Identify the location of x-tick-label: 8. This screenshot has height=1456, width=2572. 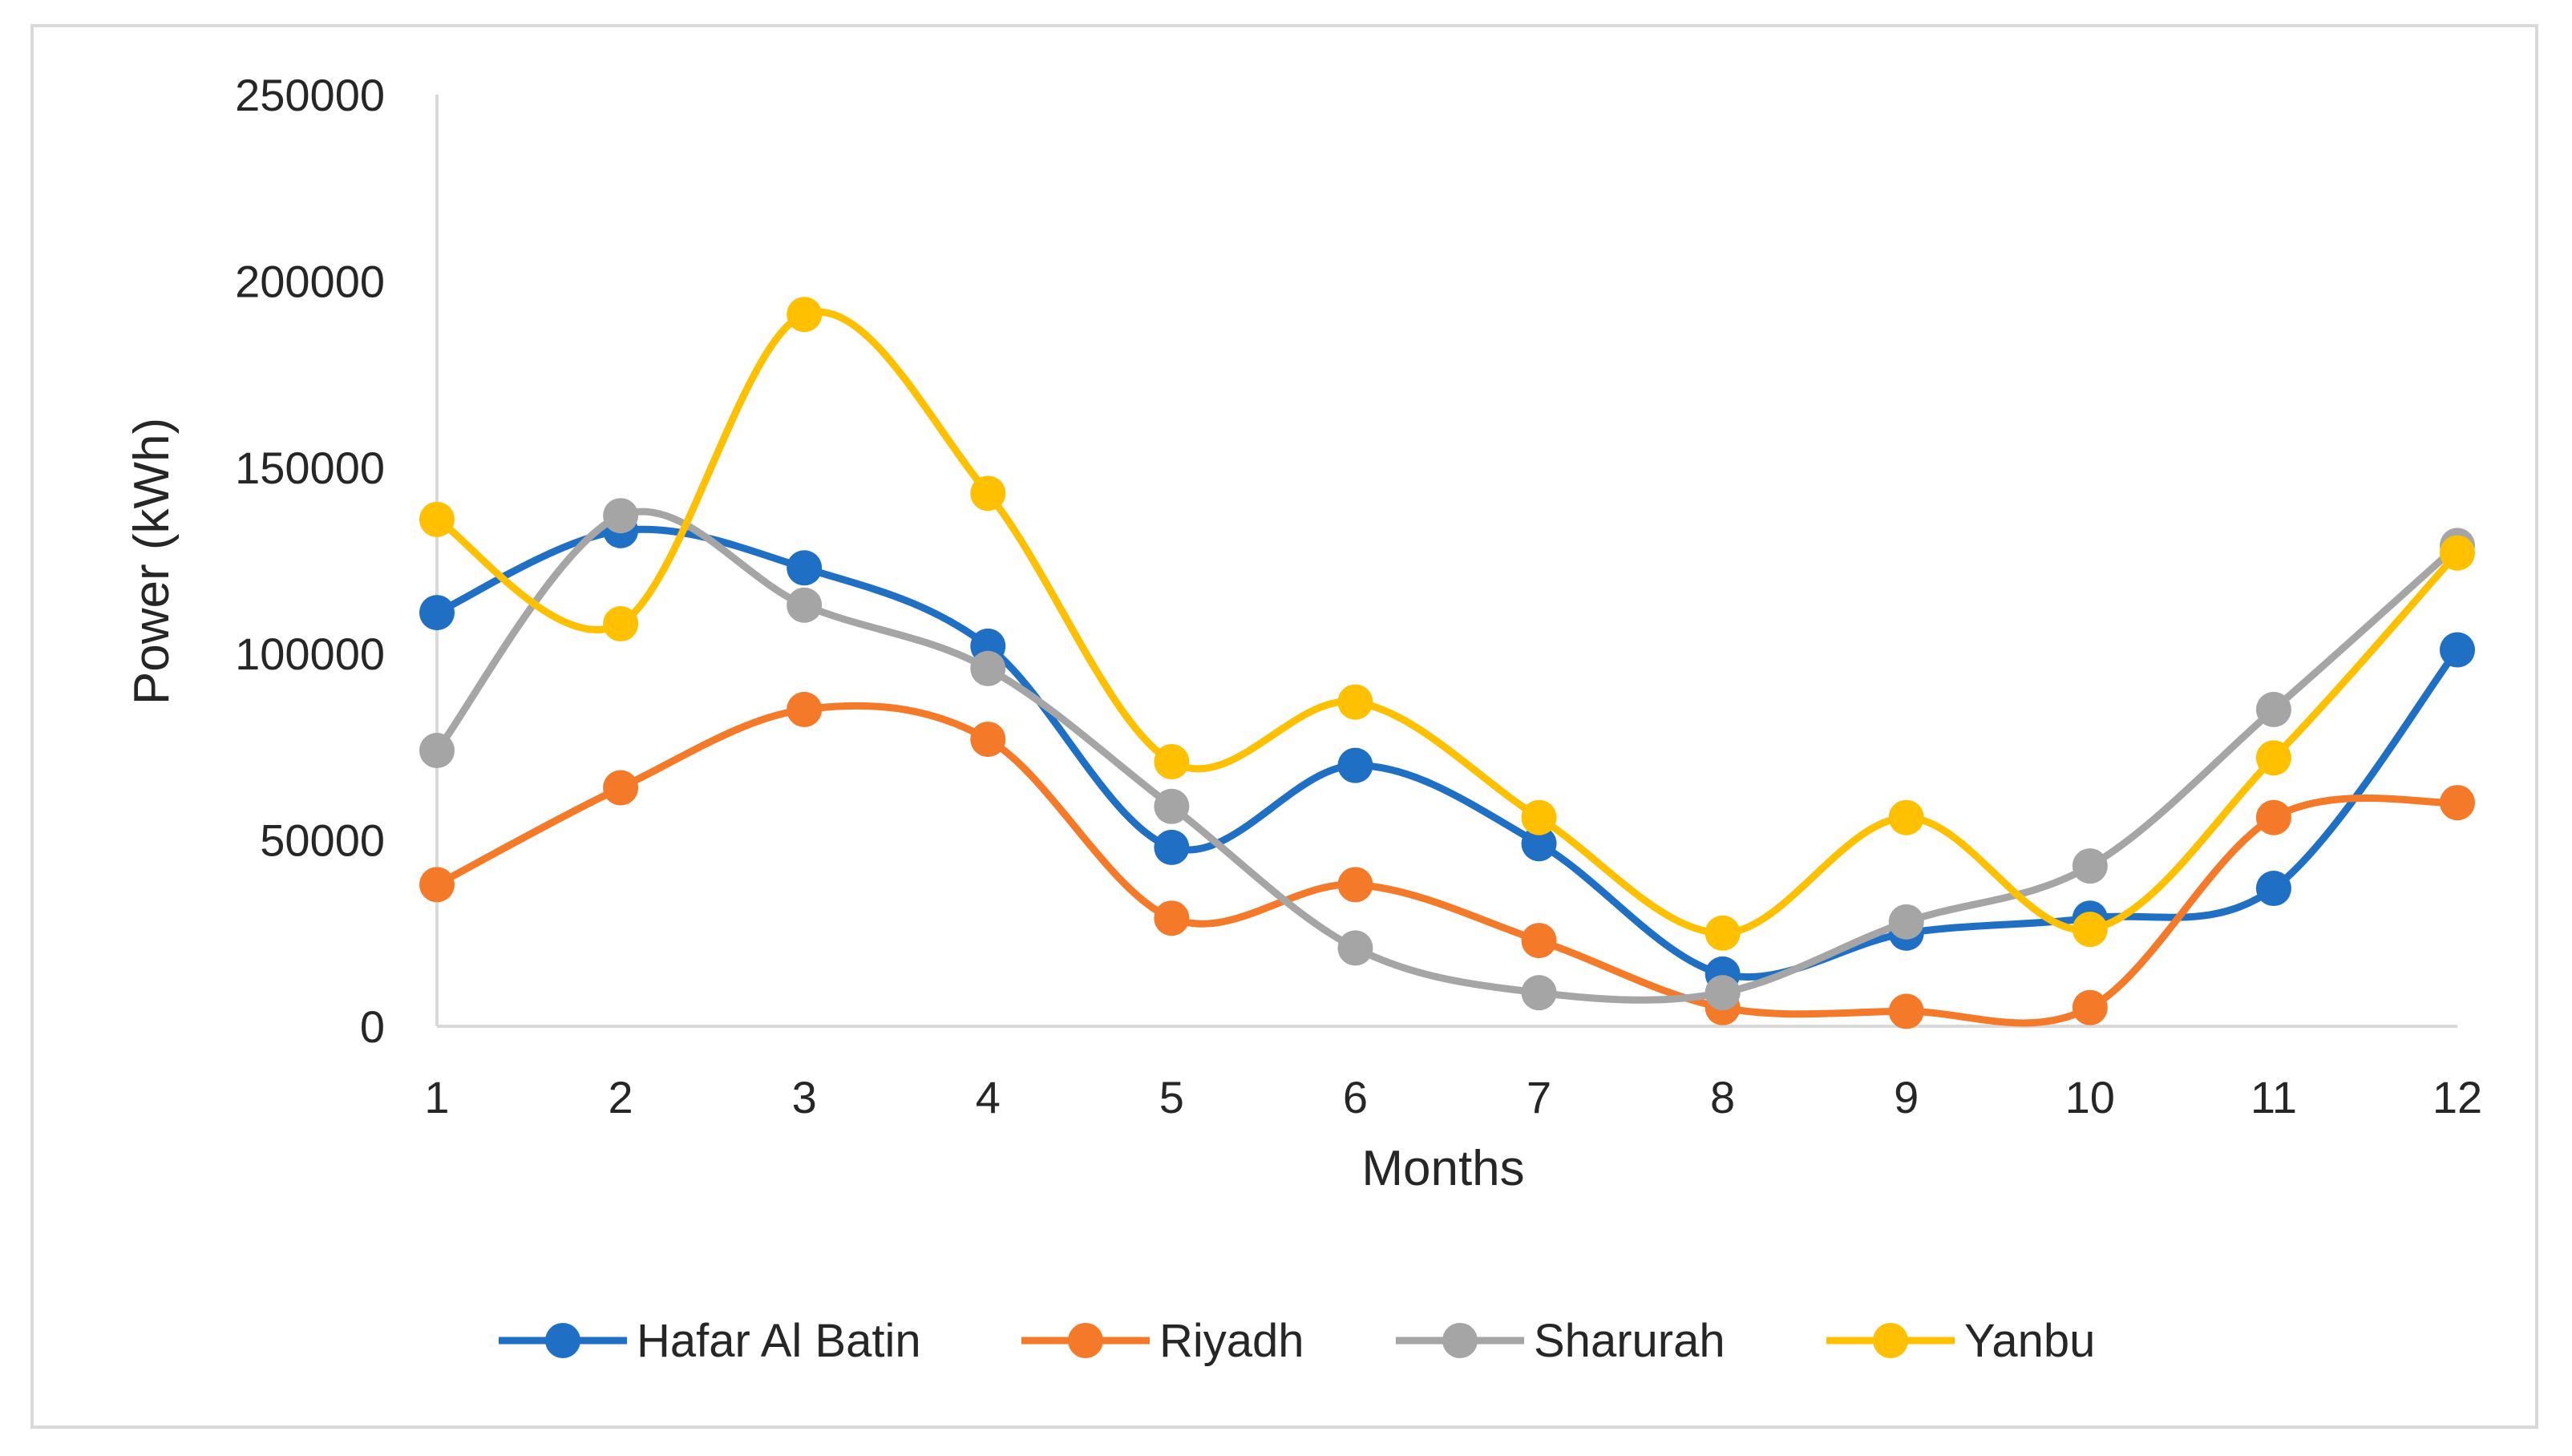
(1722, 1097).